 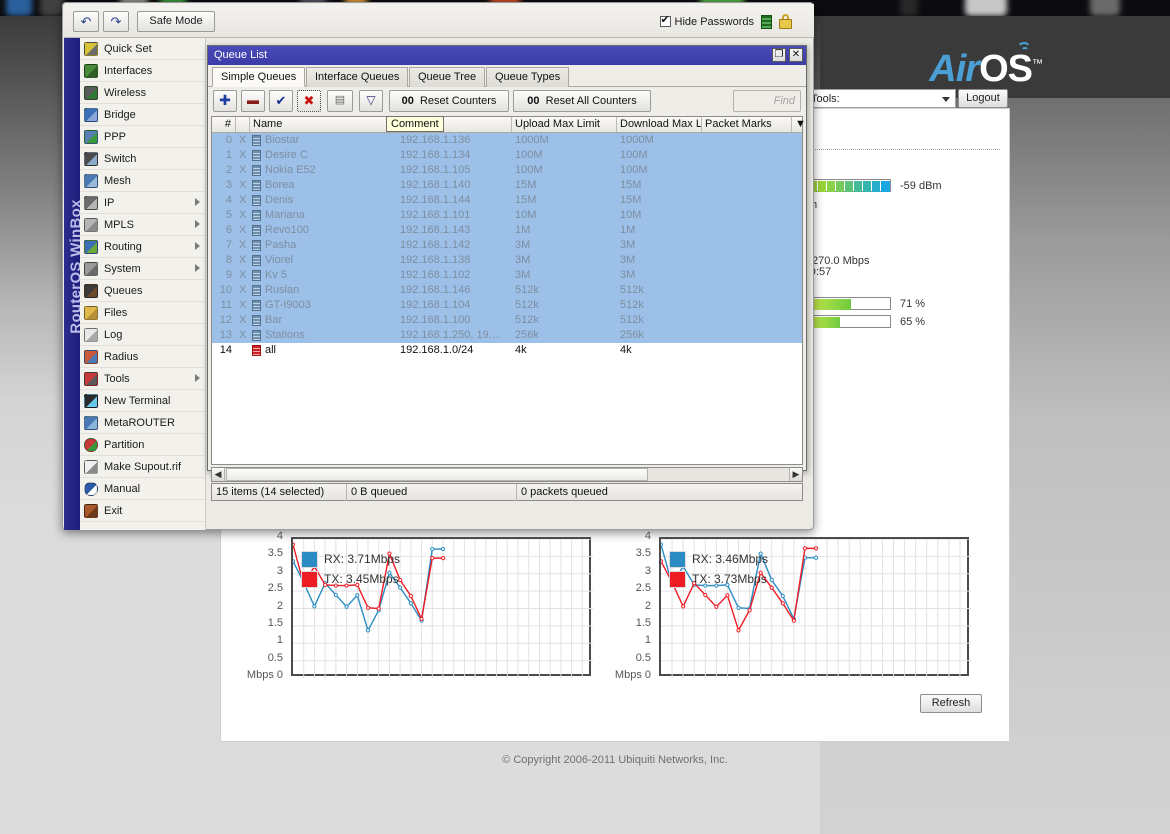 What do you see at coordinates (279, 640) in the screenshot?
I see `y-axis-tick: 1` at bounding box center [279, 640].